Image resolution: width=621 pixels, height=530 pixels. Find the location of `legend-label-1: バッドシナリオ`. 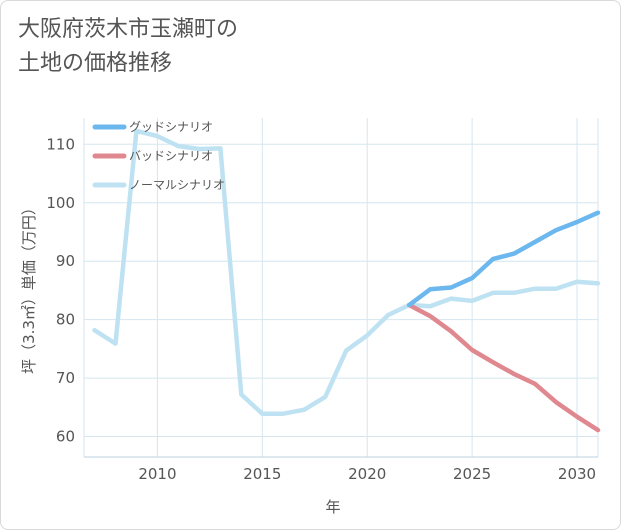

legend-label-1: バッドシナリオ is located at coordinates (171, 156).